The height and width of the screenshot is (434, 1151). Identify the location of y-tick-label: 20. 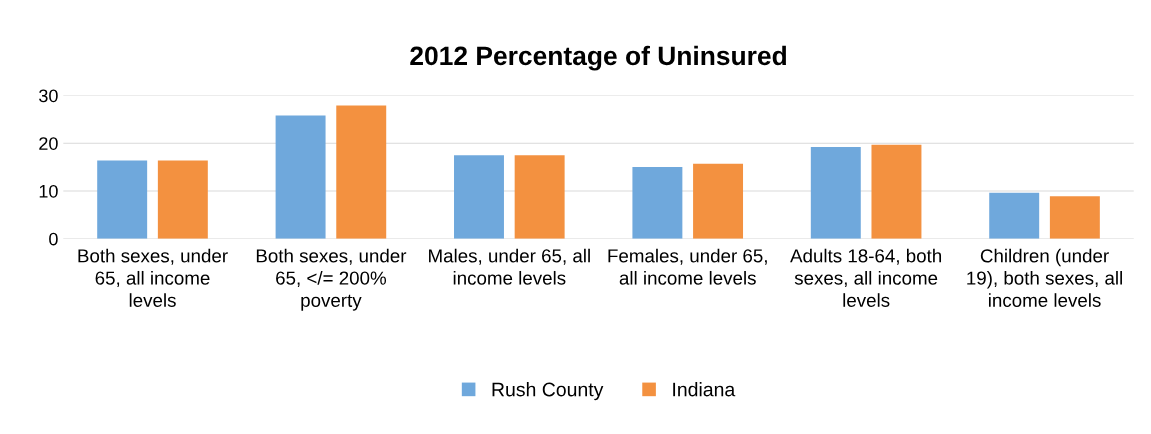
(48, 143).